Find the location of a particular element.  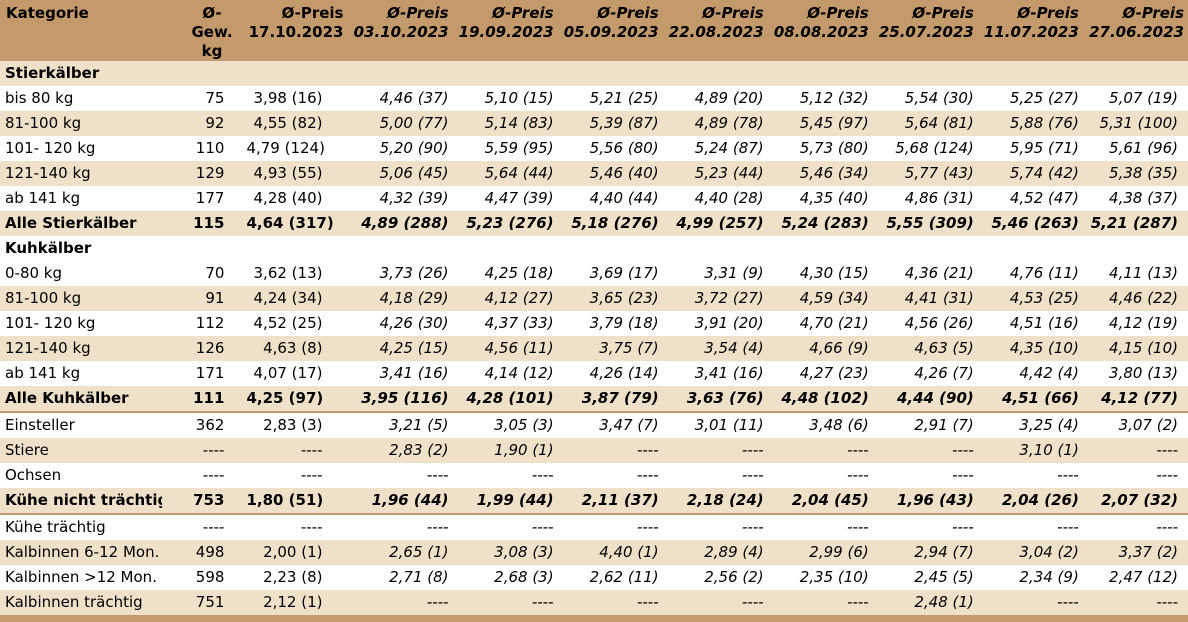

row-weight: 70 is located at coordinates (202, 273).